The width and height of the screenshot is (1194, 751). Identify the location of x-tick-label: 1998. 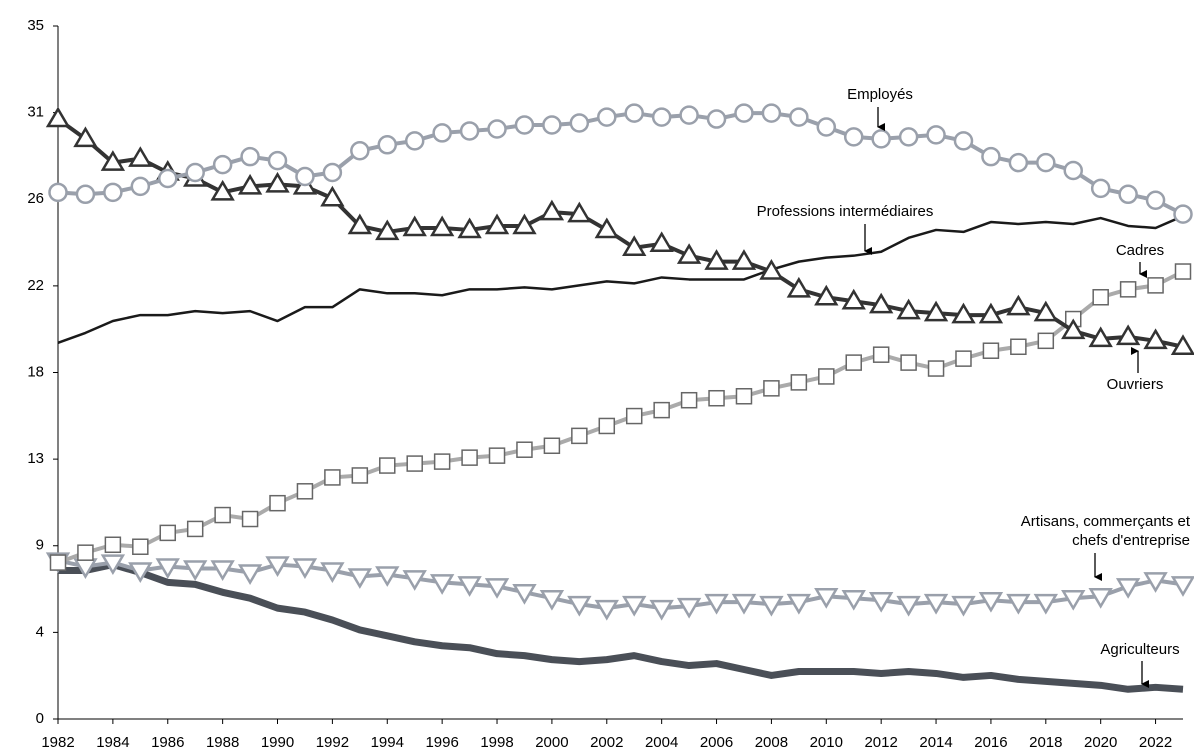
(496, 742).